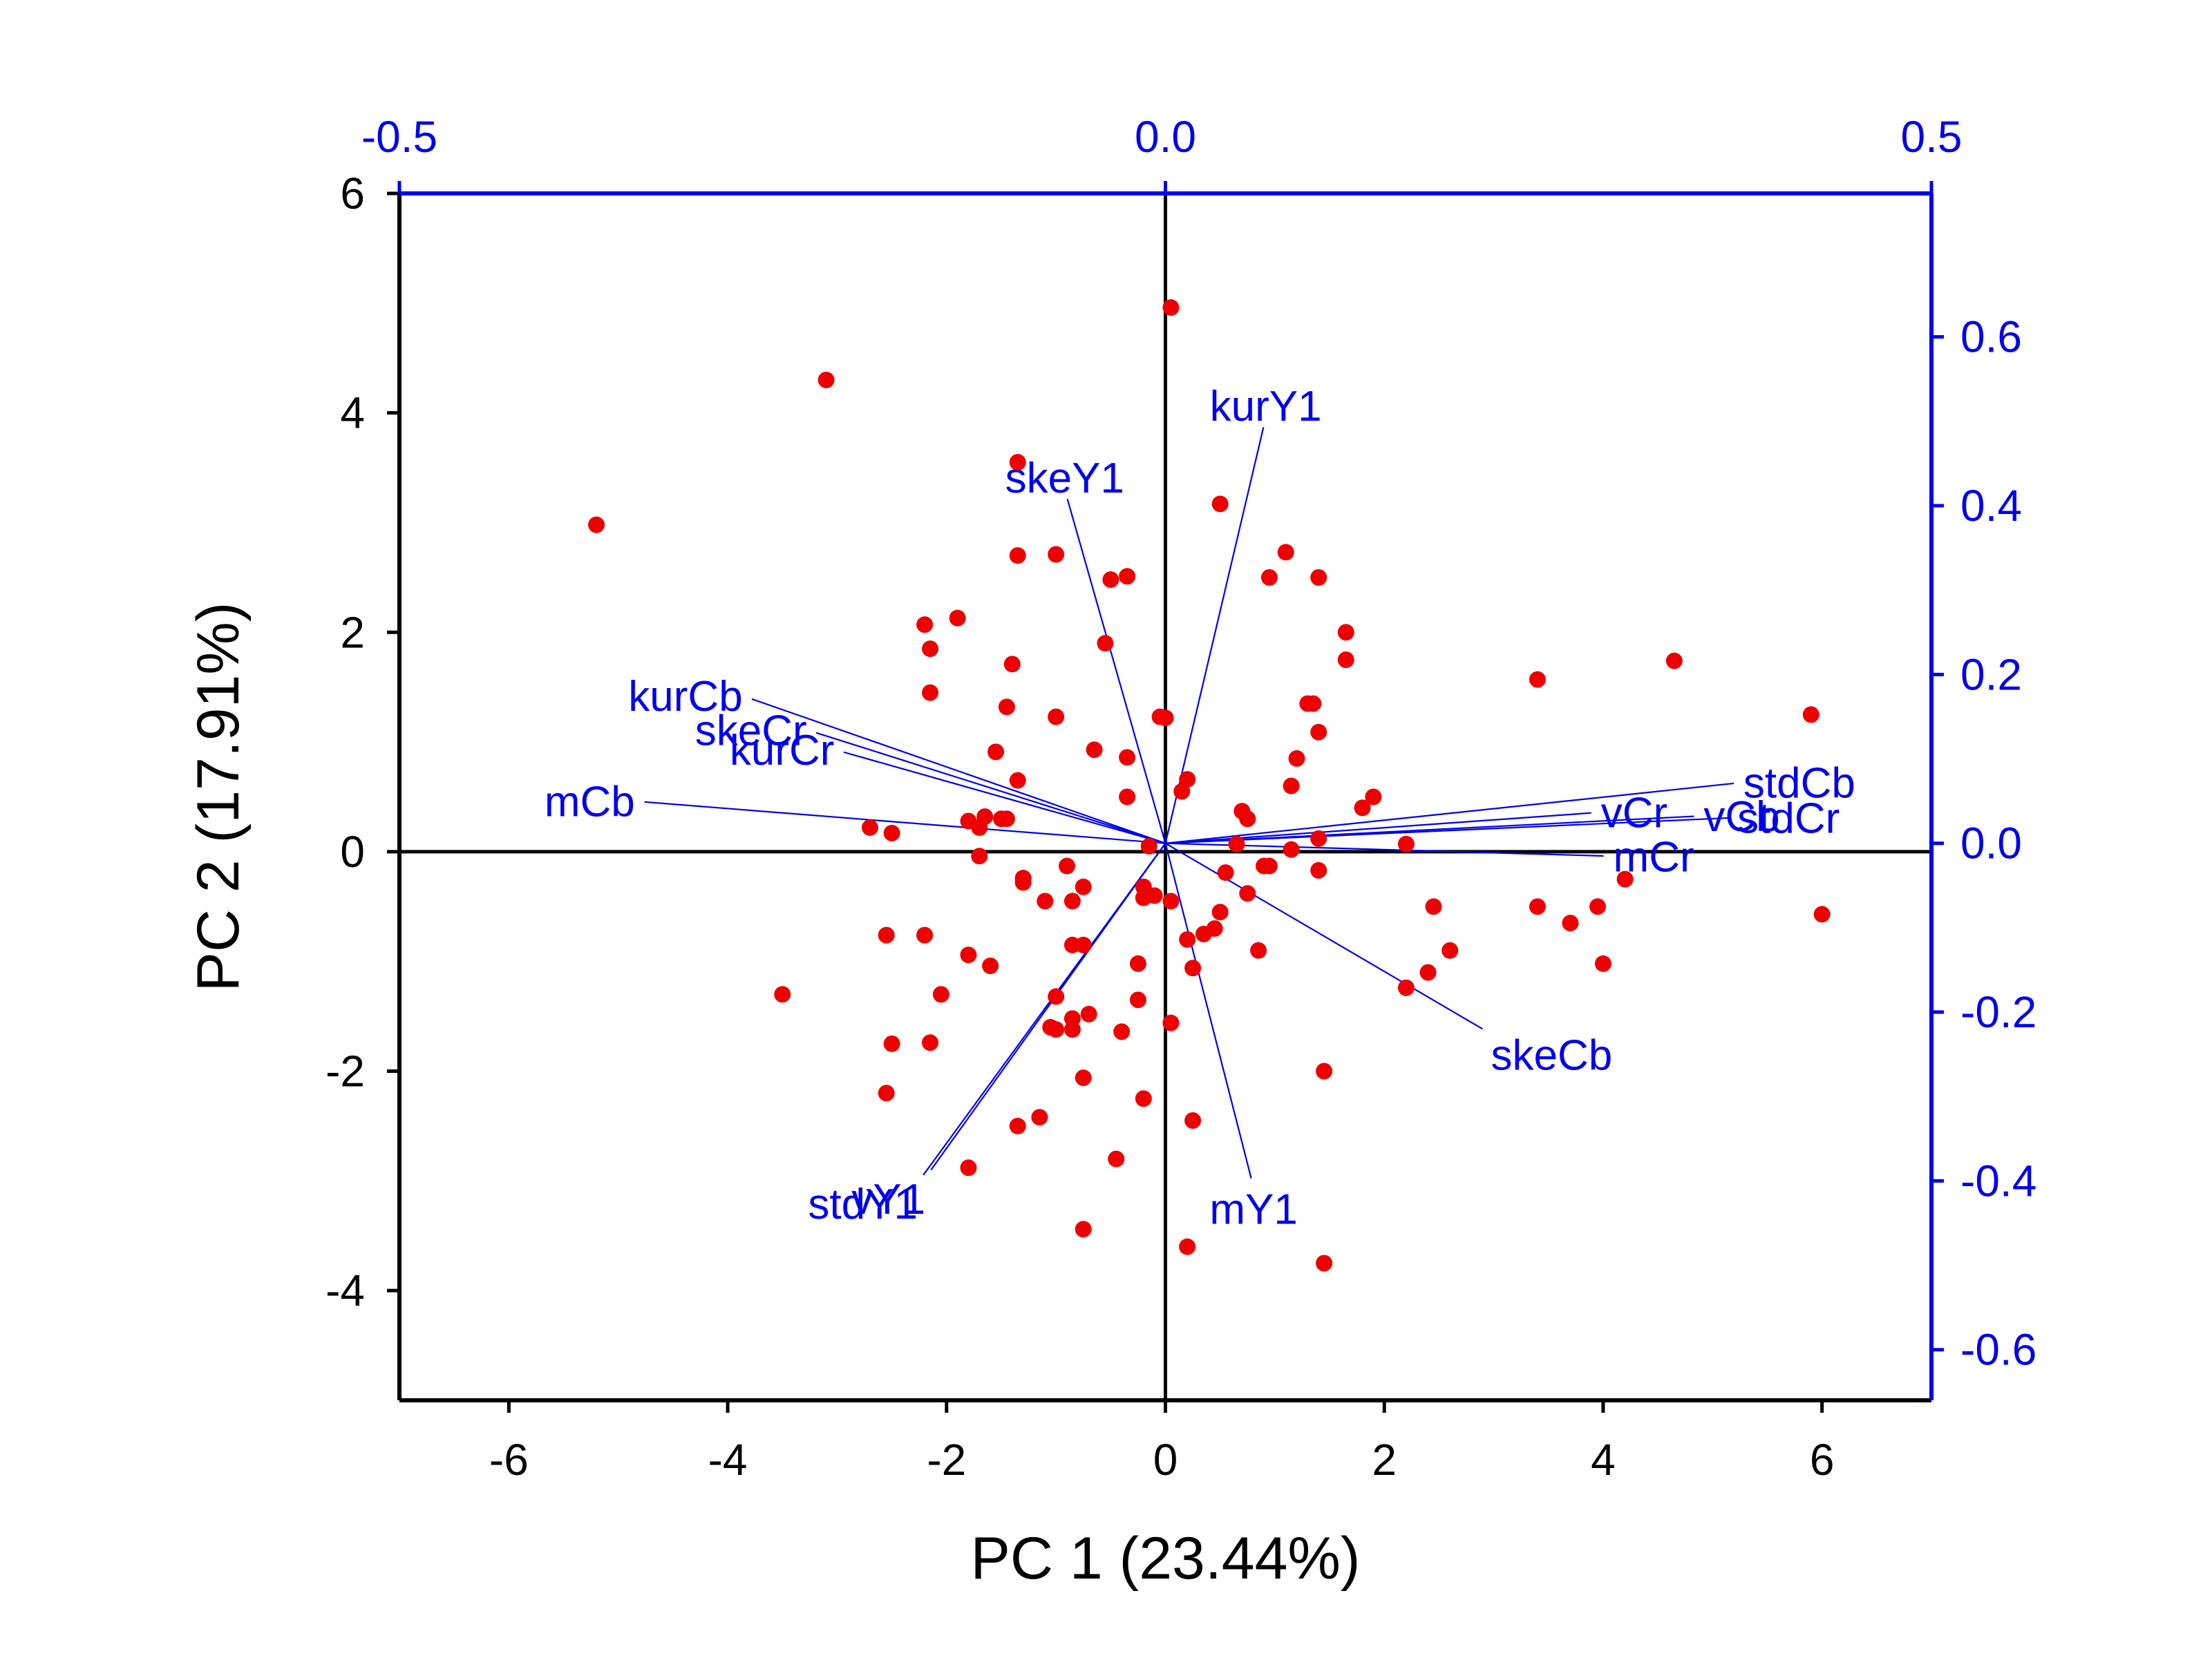  I want to click on top-tick-label: -0.5, so click(399, 137).